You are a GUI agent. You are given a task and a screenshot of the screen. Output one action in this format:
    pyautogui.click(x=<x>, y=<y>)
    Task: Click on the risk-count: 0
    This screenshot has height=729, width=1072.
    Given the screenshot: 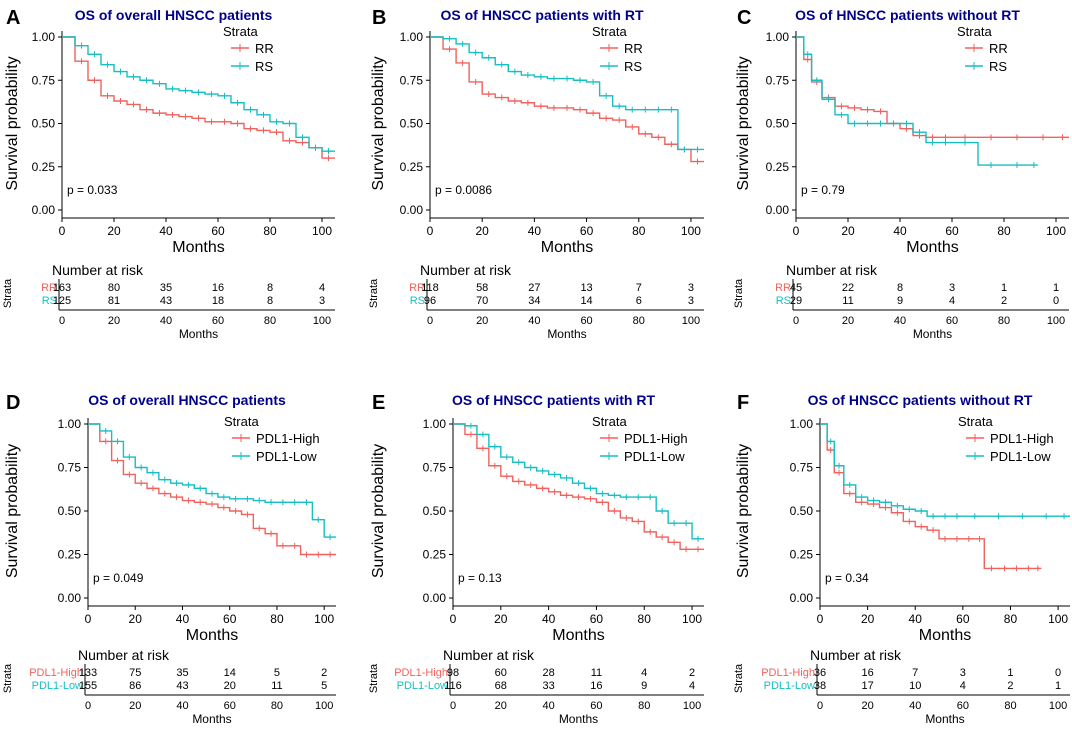 What is the action you would take?
    pyautogui.click(x=1058, y=673)
    